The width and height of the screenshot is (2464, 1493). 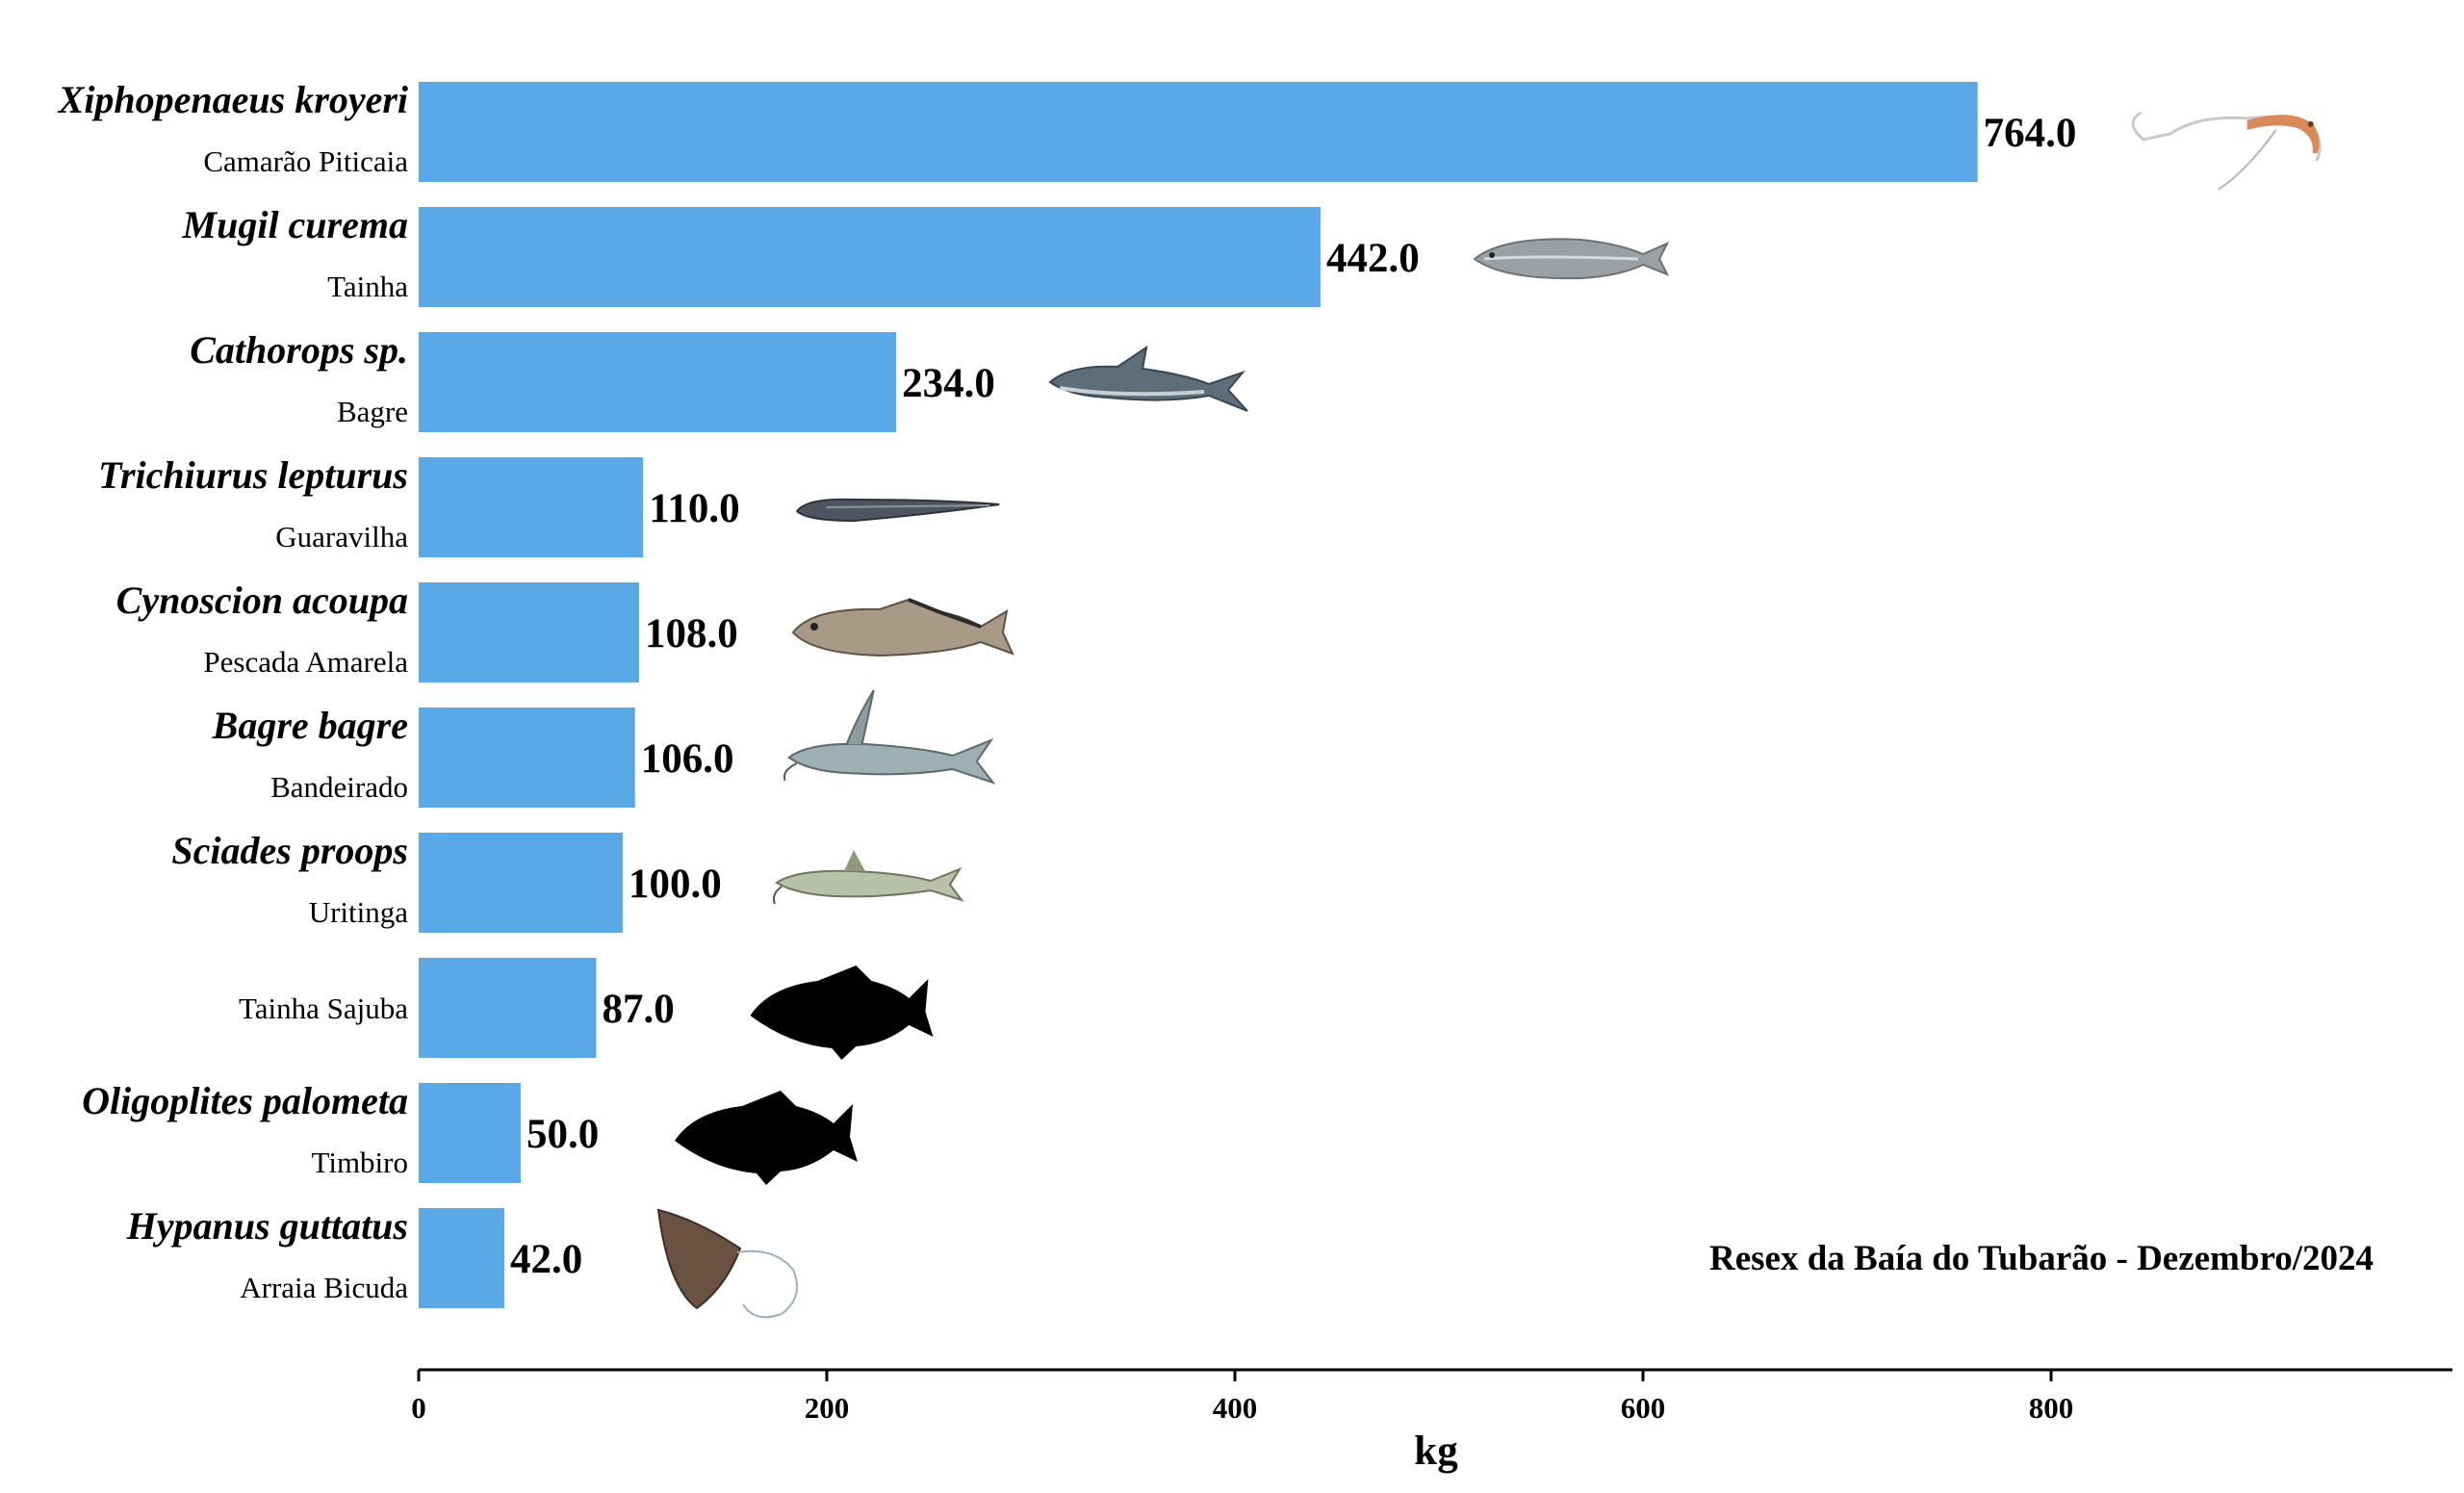 What do you see at coordinates (2226, 151) in the screenshot?
I see `shrimp-icon` at bounding box center [2226, 151].